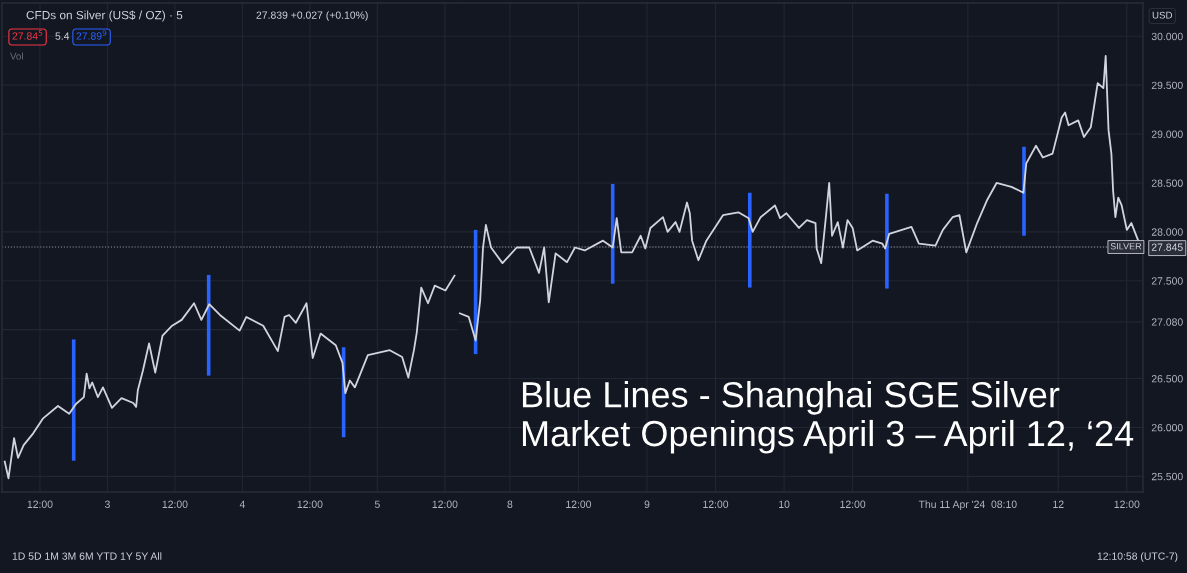  What do you see at coordinates (91, 35) in the screenshot?
I see `annotation: 27.89$^{9}$` at bounding box center [91, 35].